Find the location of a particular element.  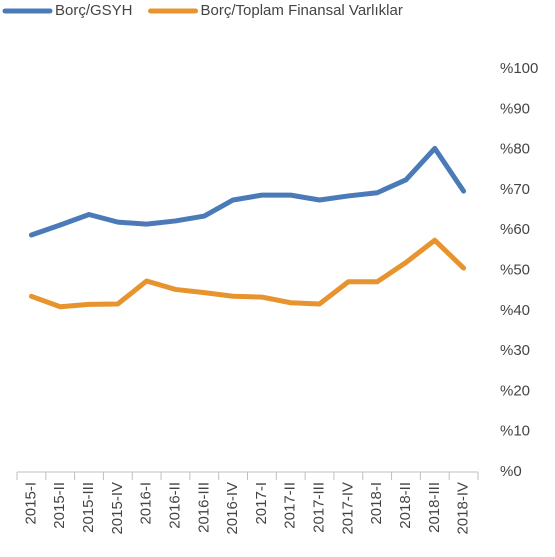

x-tick-label: 2018-IV is located at coordinates (463, 508).